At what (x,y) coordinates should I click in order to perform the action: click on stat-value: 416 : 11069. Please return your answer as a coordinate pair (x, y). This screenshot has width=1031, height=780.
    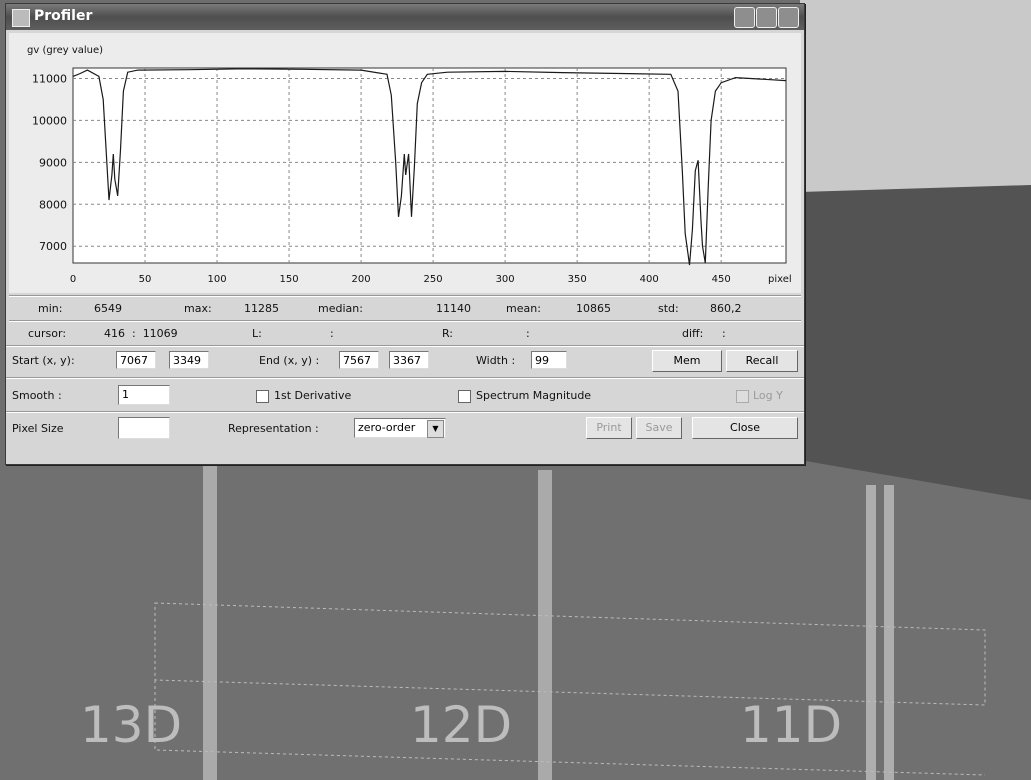
    Looking at the image, I should click on (141, 333).